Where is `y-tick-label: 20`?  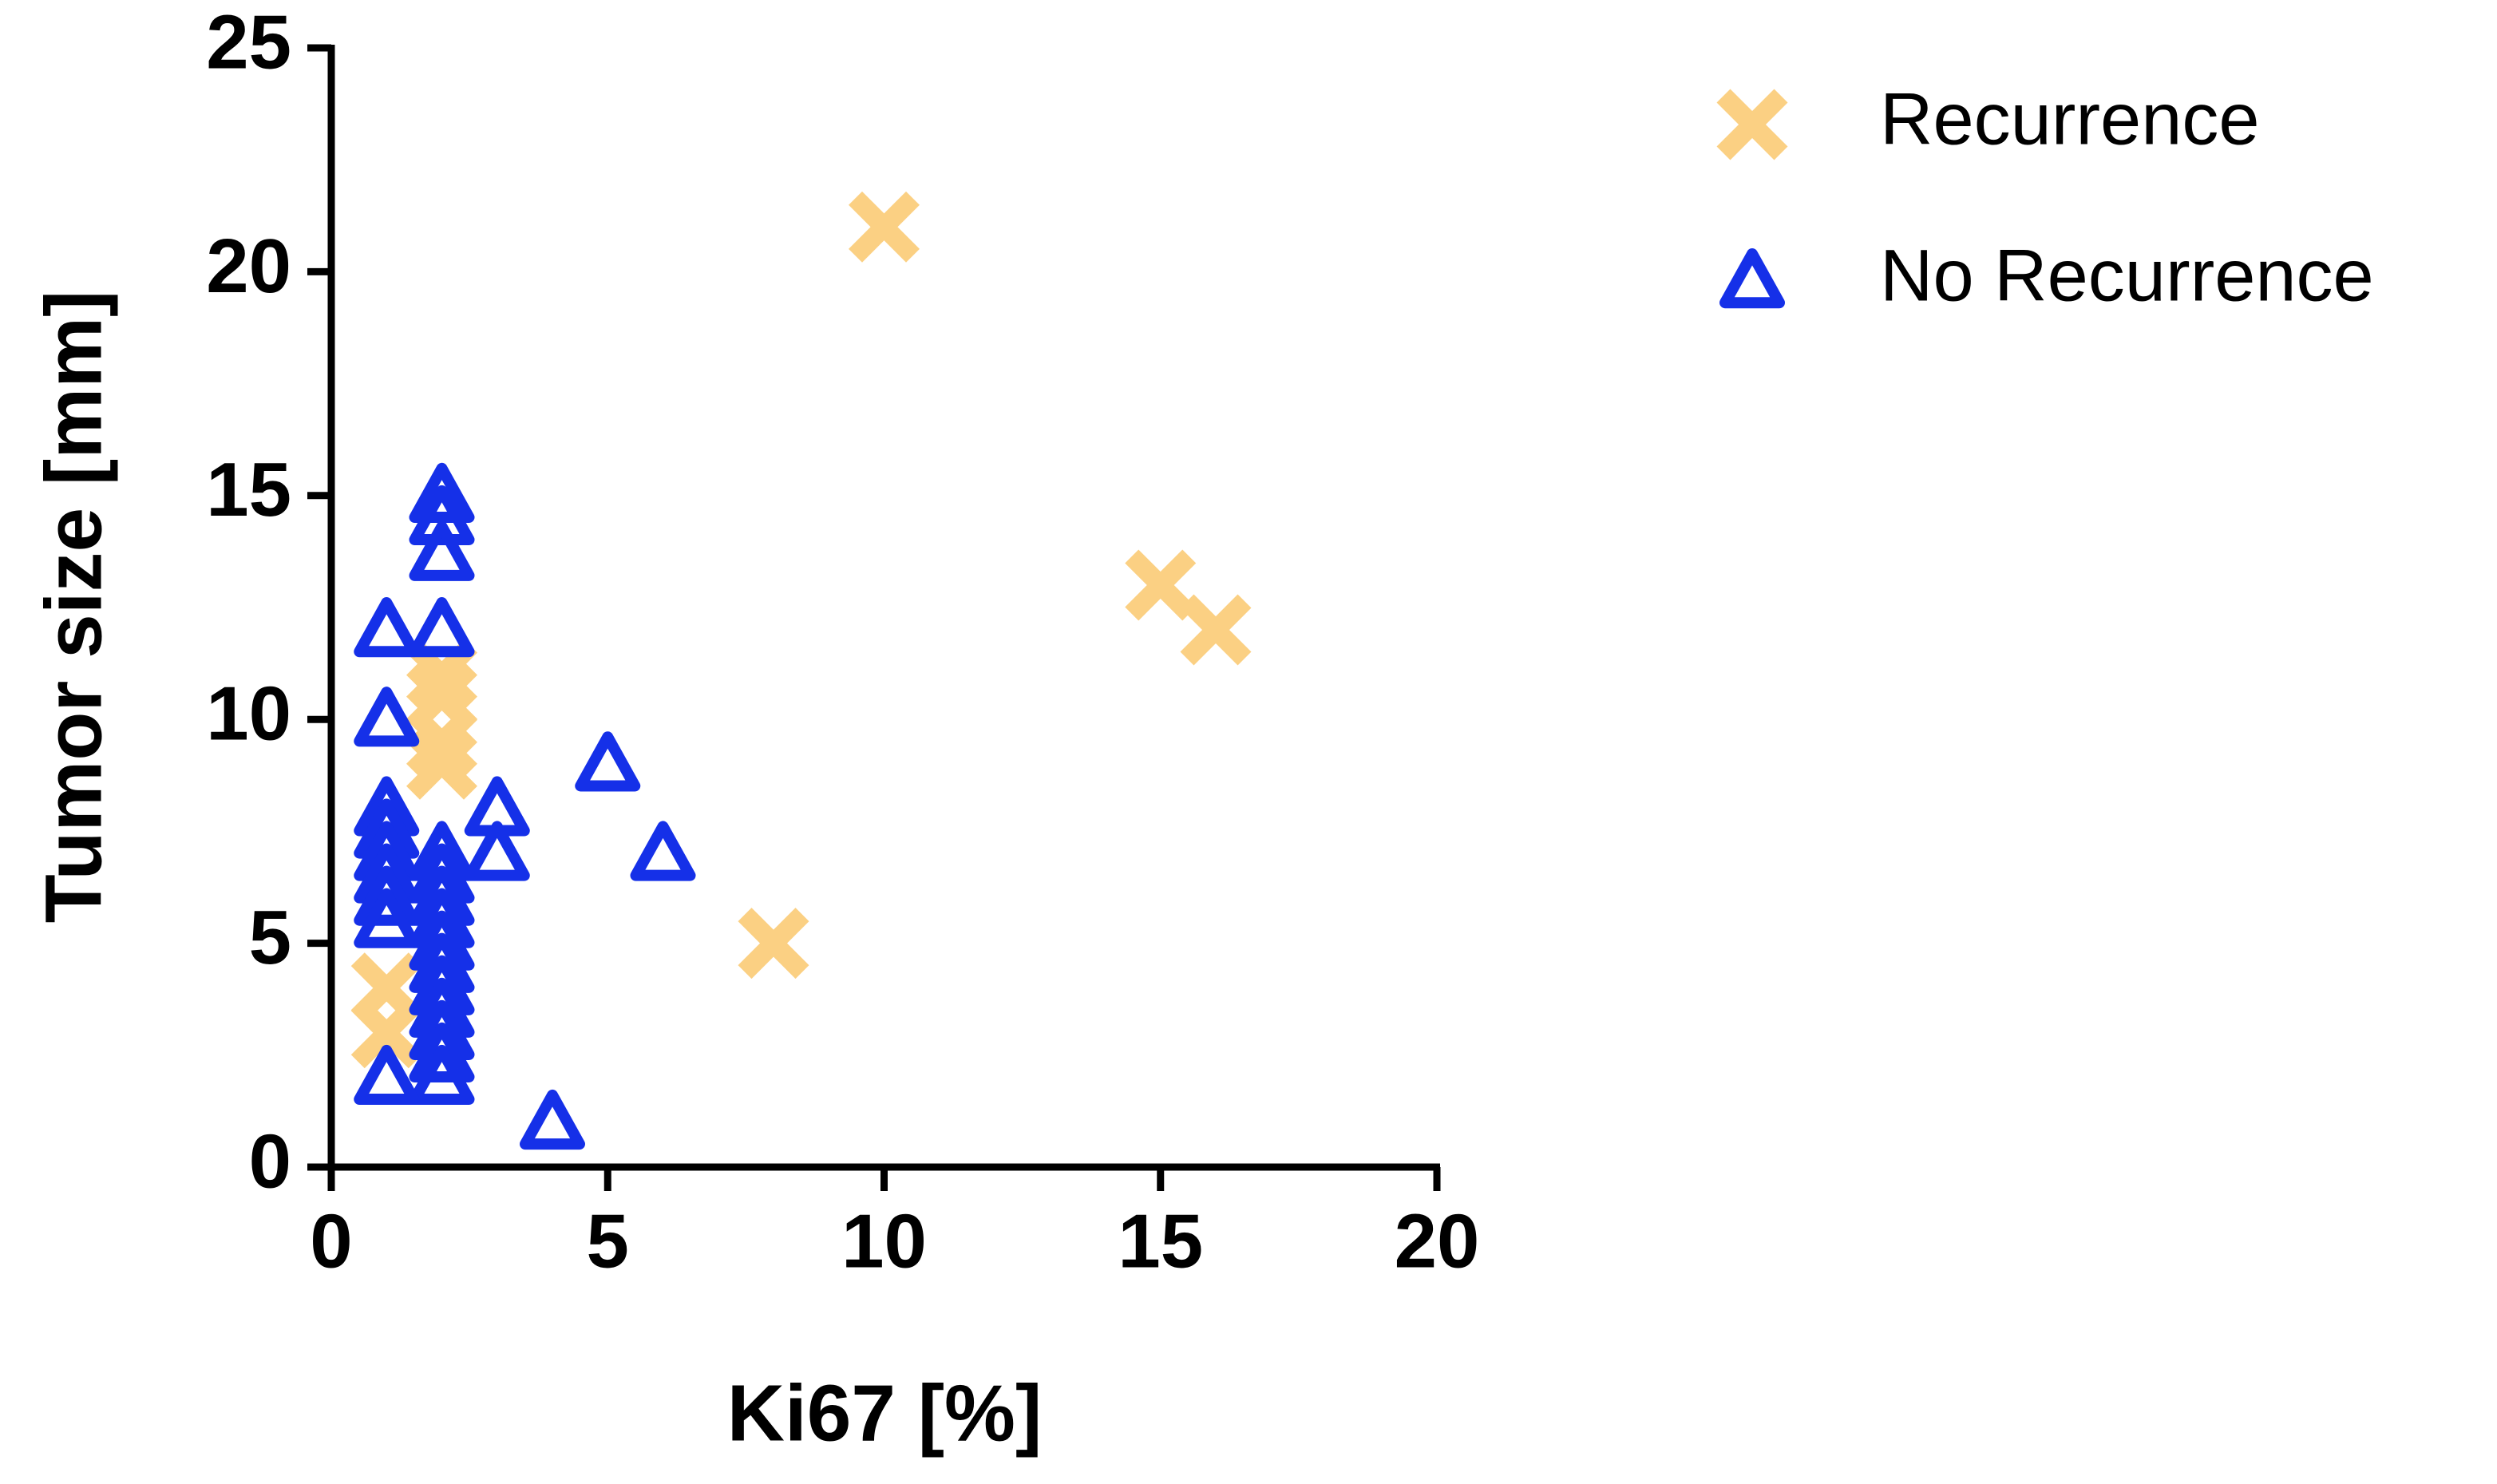
y-tick-label: 20 is located at coordinates (248, 266).